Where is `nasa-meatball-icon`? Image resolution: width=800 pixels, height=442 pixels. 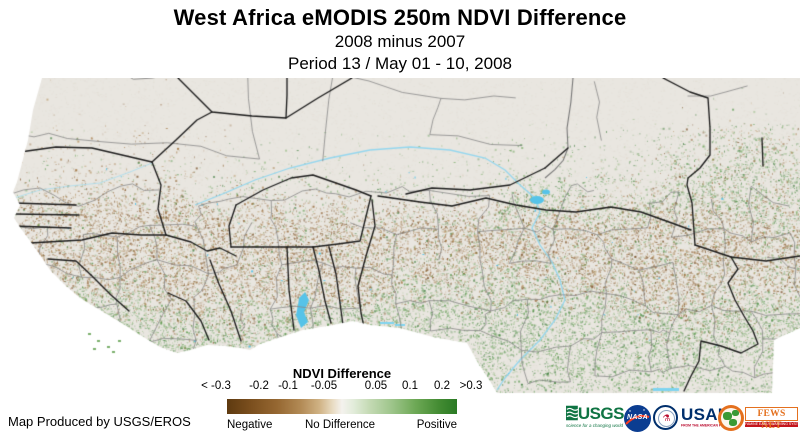
nasa-meatball-icon is located at coordinates (637, 418).